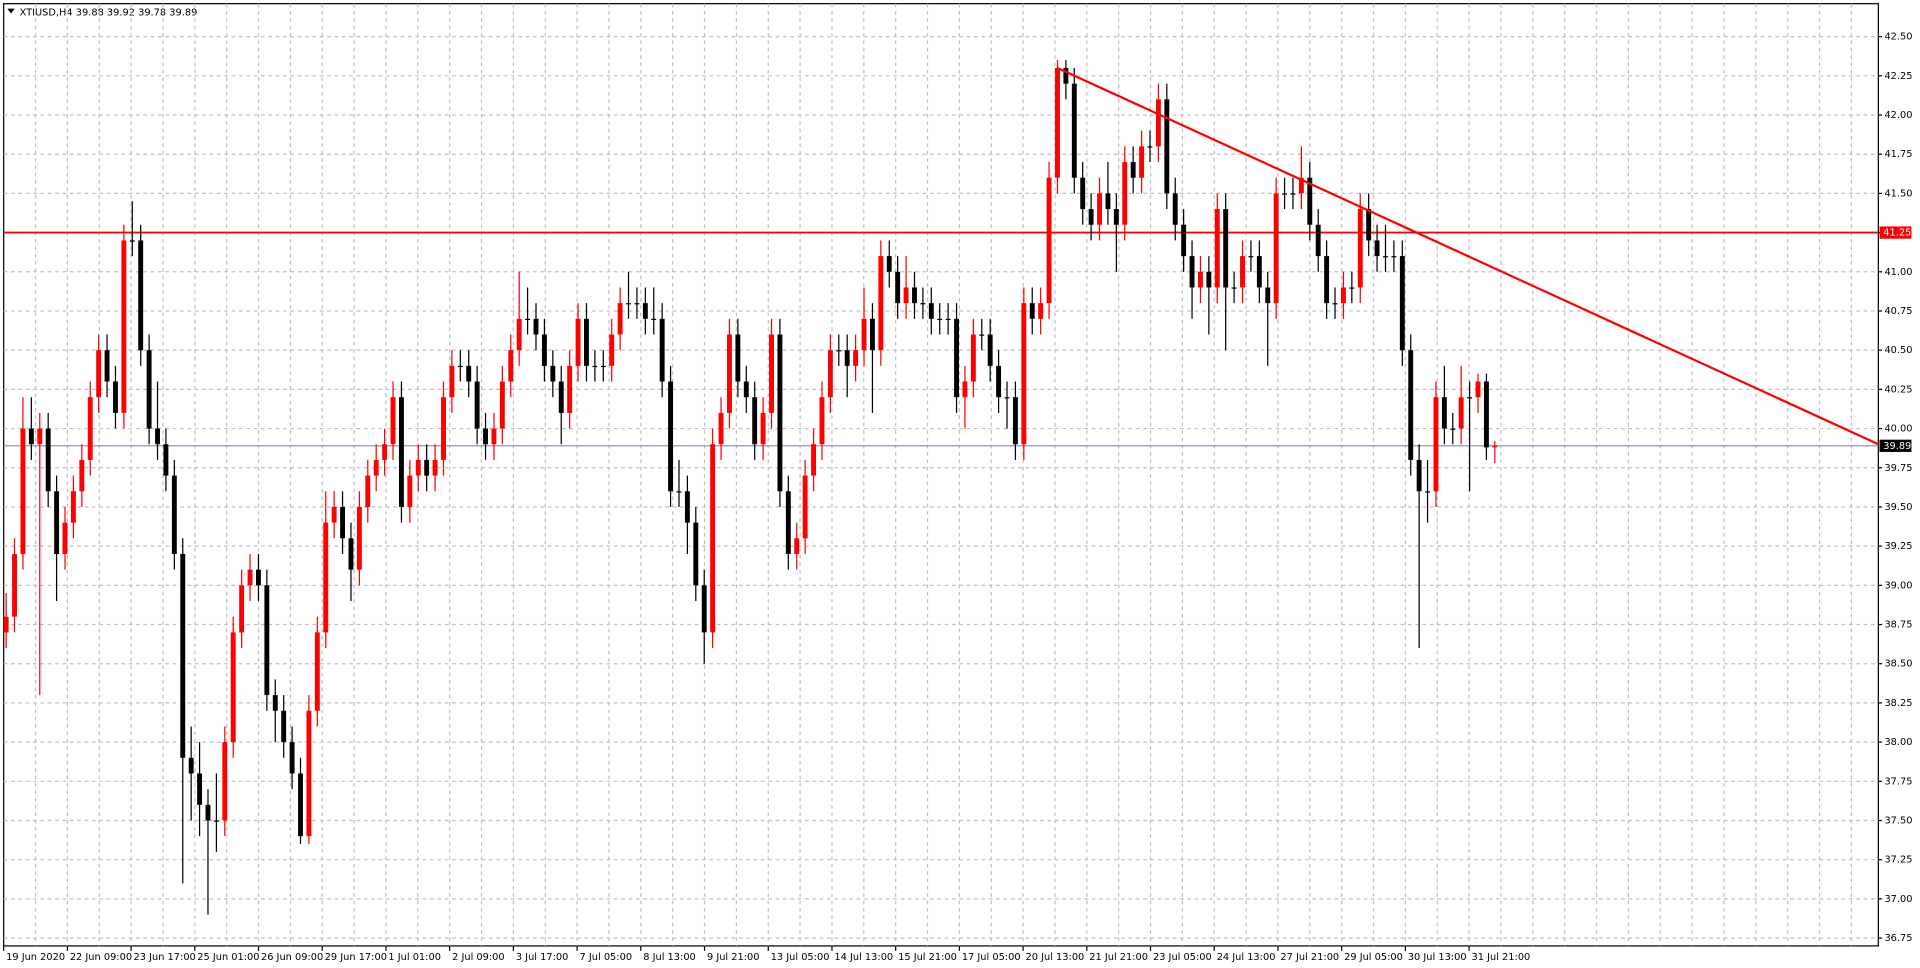 The height and width of the screenshot is (968, 1920). I want to click on price-tag-label: 41.25, so click(1897, 233).